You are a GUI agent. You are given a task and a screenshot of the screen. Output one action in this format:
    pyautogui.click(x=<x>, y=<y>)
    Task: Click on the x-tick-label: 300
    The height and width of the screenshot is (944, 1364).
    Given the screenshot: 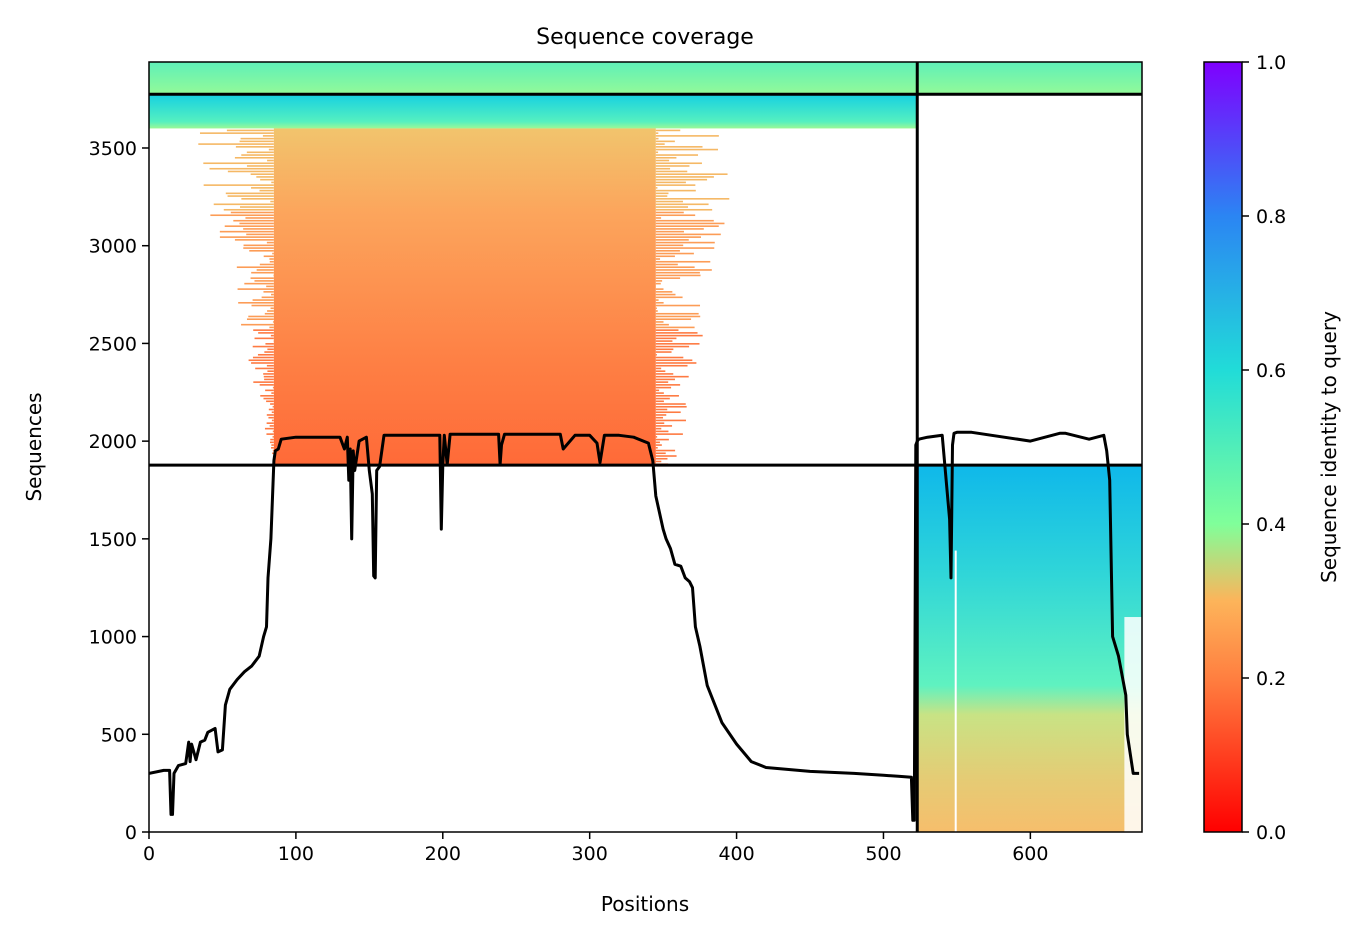 What is the action you would take?
    pyautogui.click(x=590, y=854)
    